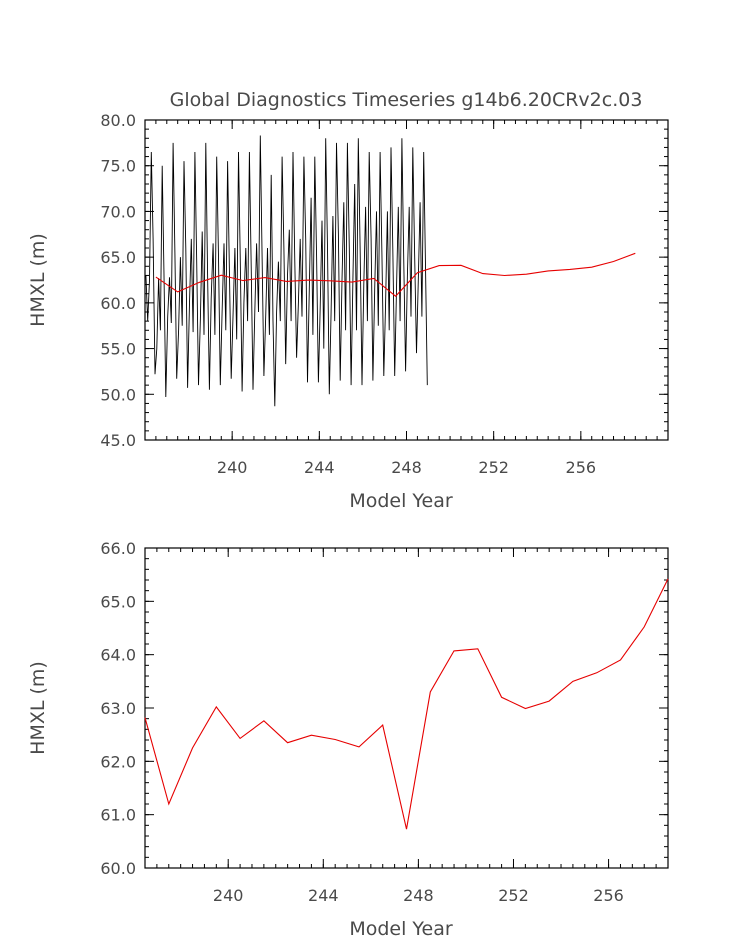  Describe the element at coordinates (608, 895) in the screenshot. I see `bottom-x-tick-label: 256` at that location.